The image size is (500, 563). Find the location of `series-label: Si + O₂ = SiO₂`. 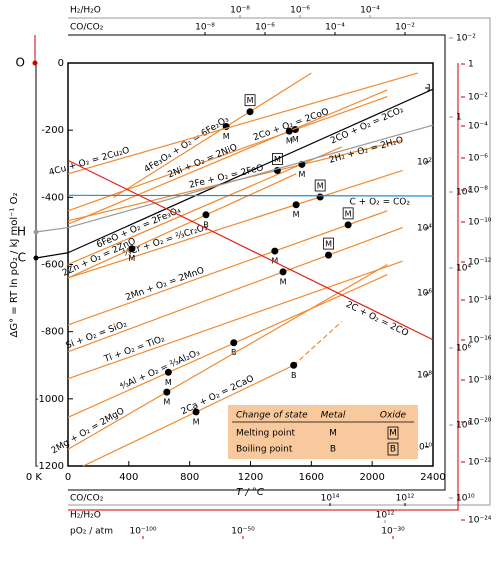

series-label: Si + O₂ = SiO₂ is located at coordinates (97, 335).